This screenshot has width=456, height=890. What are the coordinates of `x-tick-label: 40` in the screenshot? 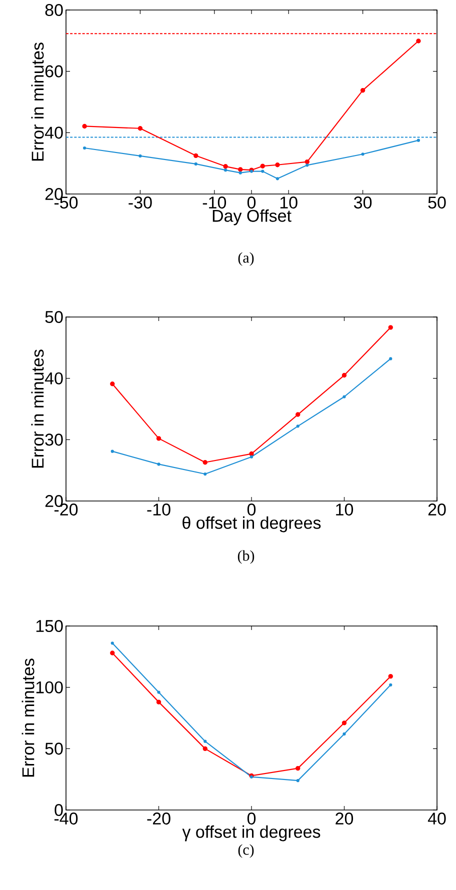 It's located at (437, 818).